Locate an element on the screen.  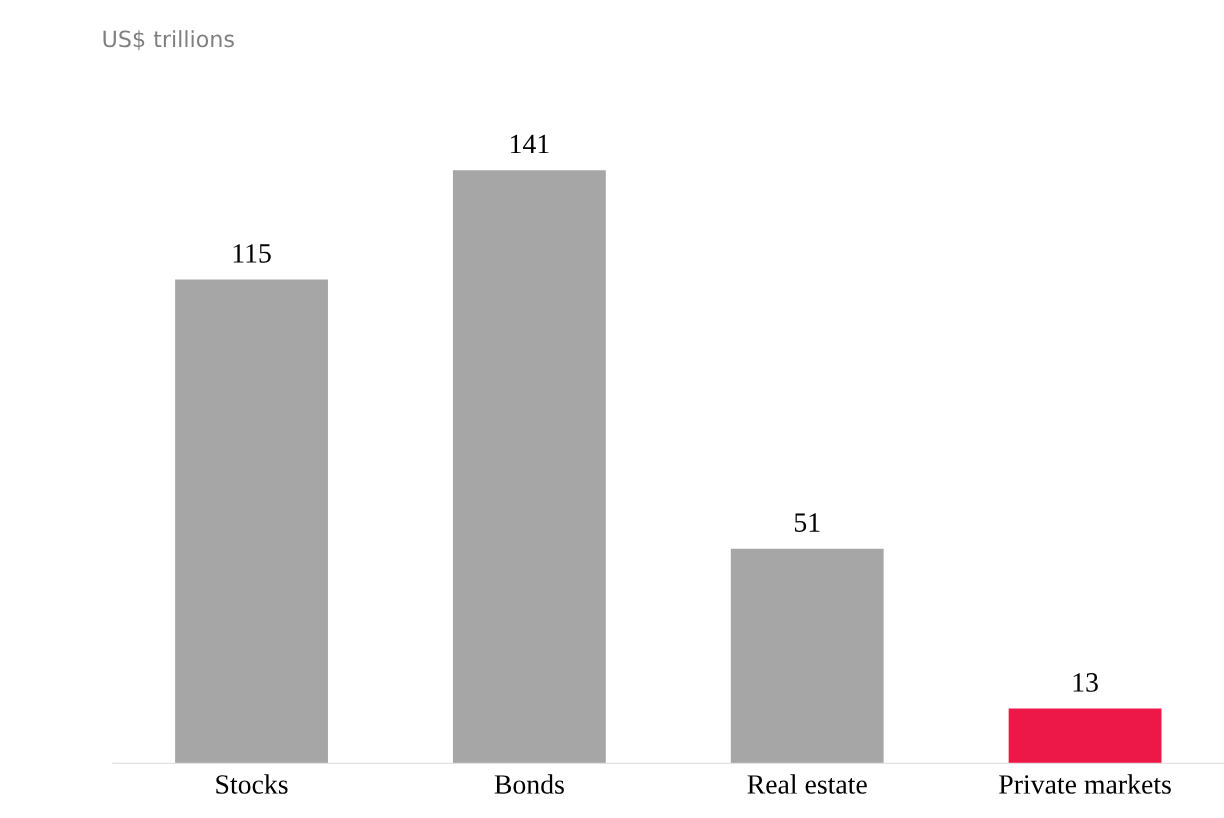
x-tick-label: Real estate is located at coordinates (807, 784).